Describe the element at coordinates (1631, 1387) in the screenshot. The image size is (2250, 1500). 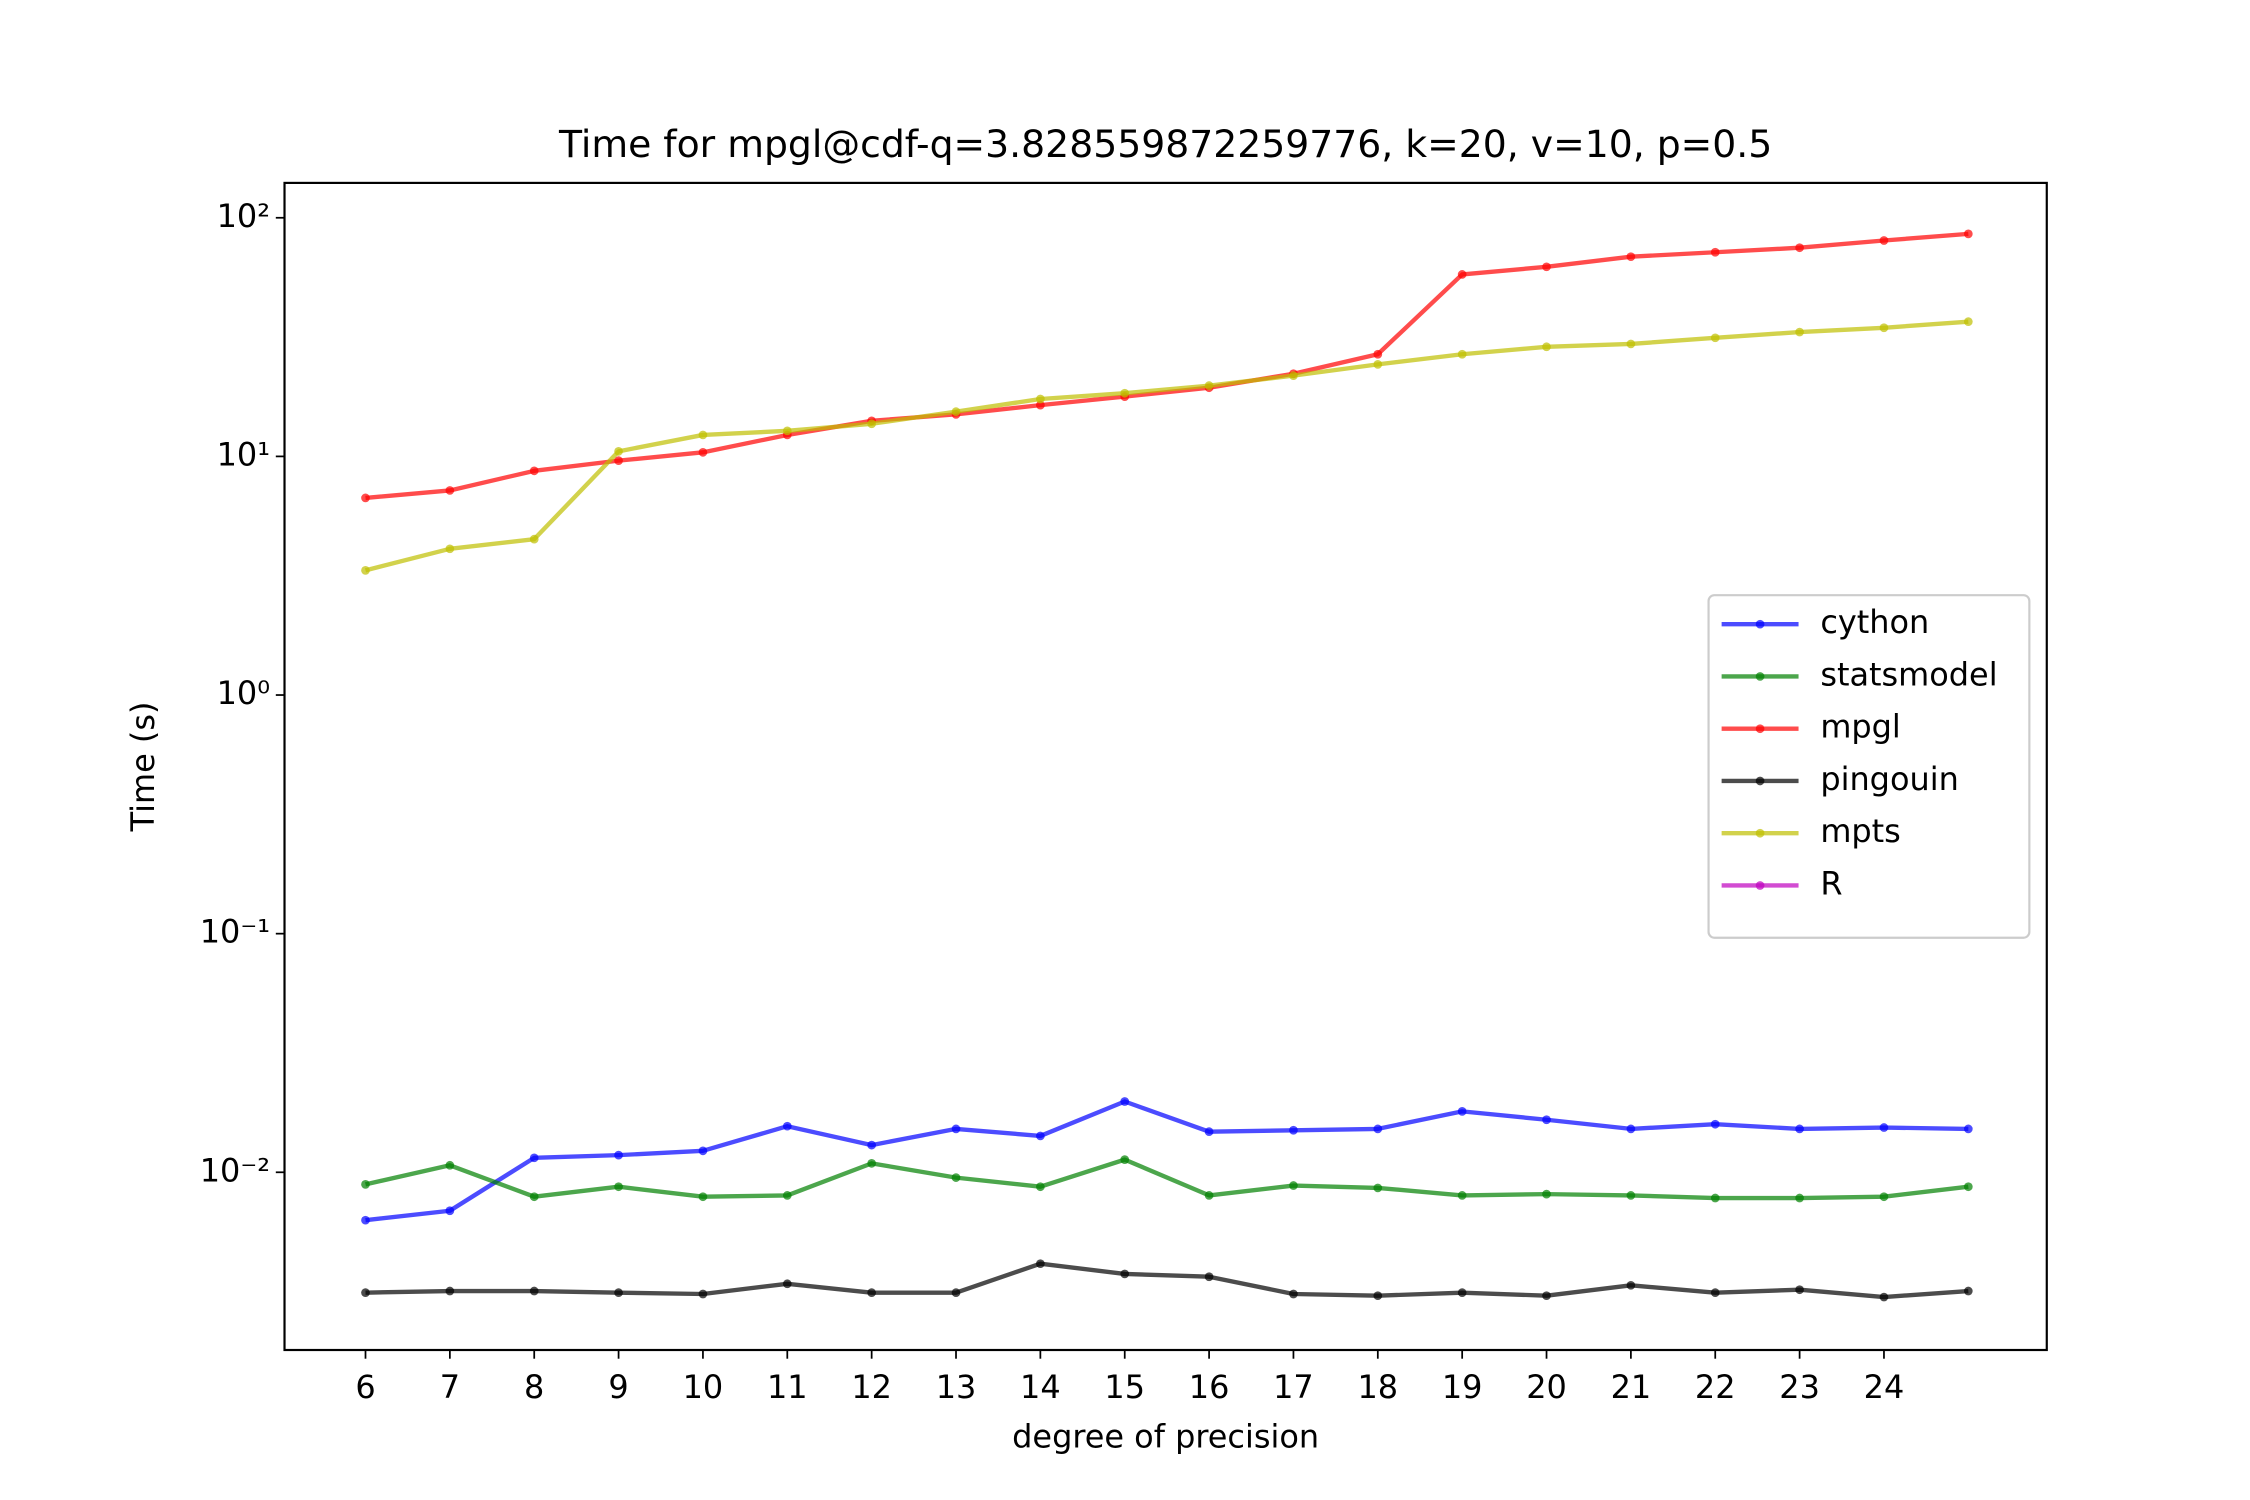
I see `x-tick-label: 21` at that location.